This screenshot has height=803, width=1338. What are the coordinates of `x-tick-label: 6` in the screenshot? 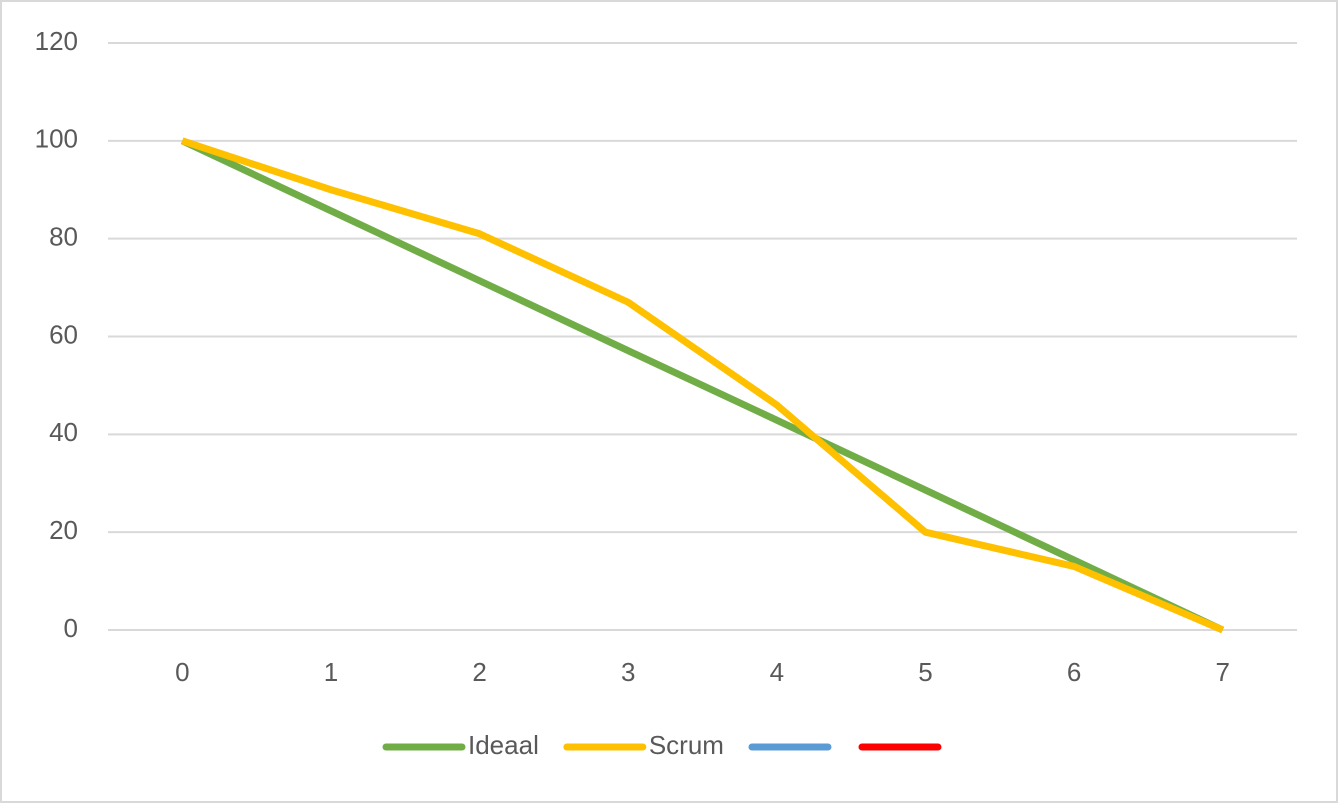 It's located at (1074, 672).